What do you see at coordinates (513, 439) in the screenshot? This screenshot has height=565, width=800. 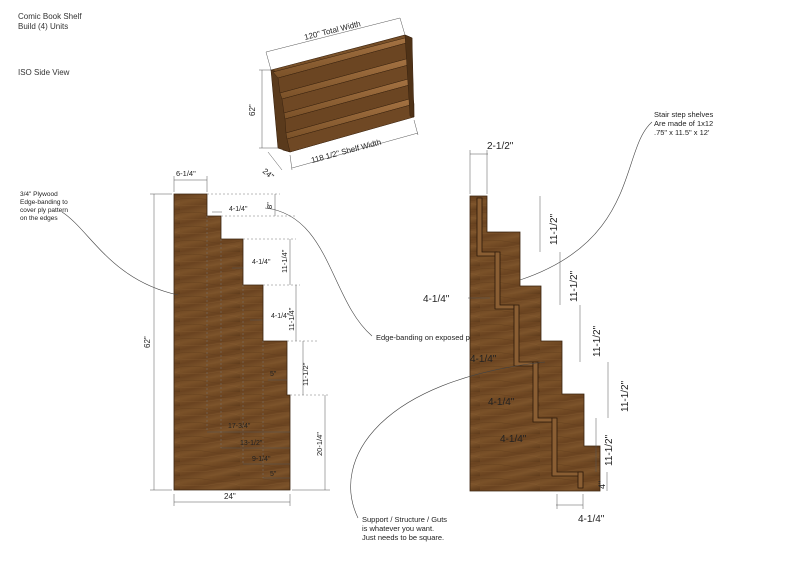 I see `shelf-depth-label-4: 4-1/4"` at bounding box center [513, 439].